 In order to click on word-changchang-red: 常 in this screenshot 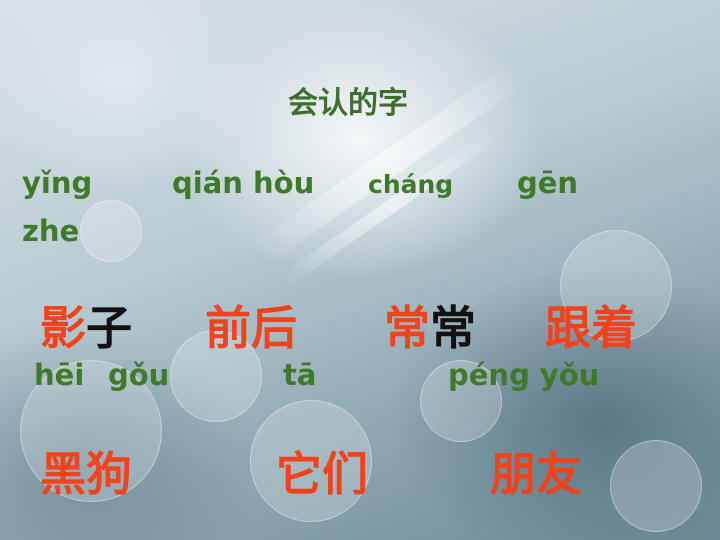, I will do `click(407, 328)`.